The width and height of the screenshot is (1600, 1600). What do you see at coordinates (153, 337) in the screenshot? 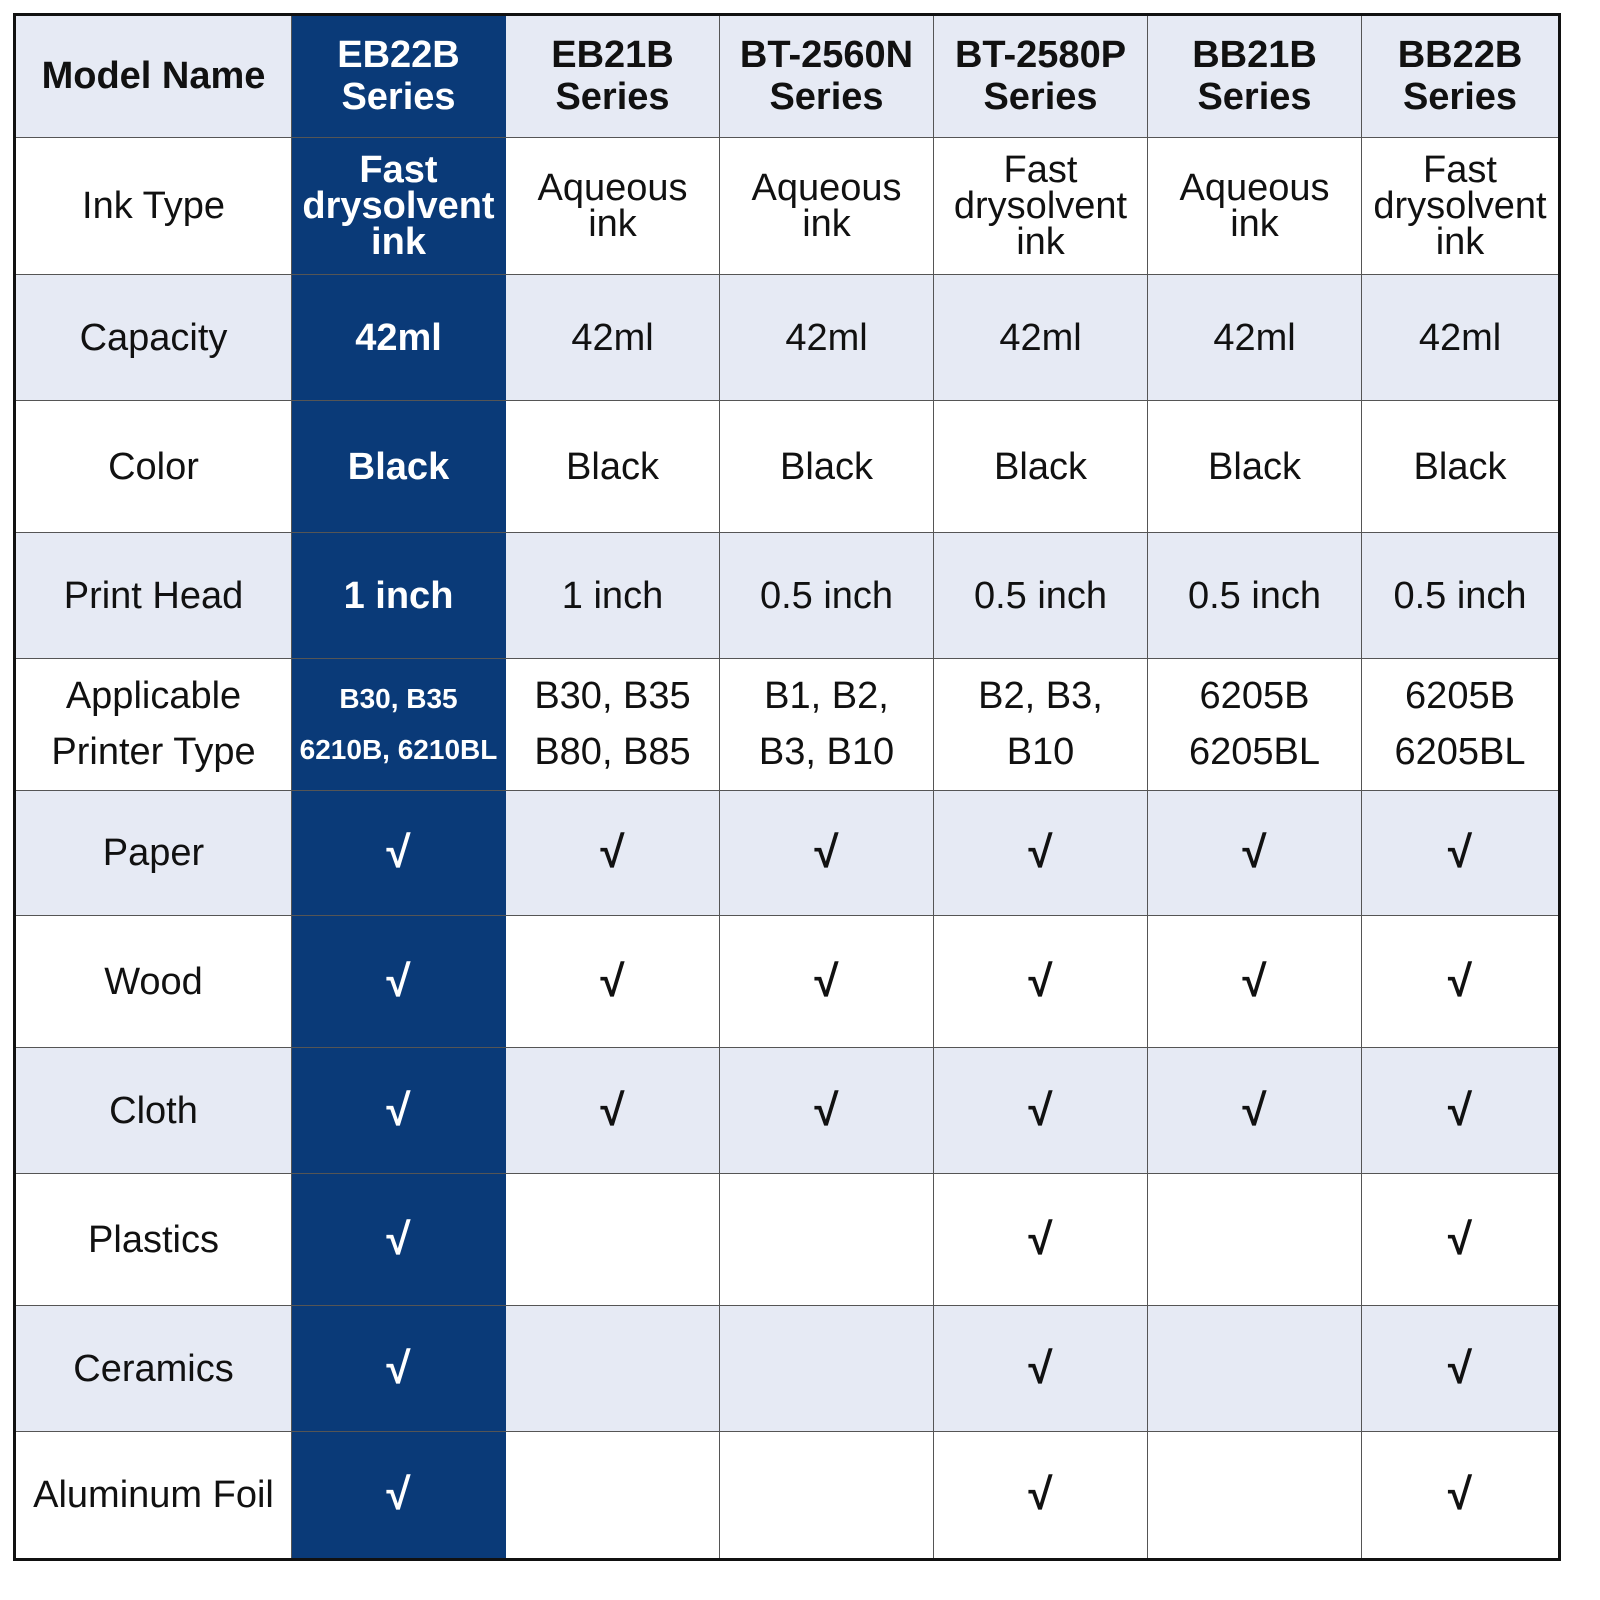
I see `row-label: Capacity` at bounding box center [153, 337].